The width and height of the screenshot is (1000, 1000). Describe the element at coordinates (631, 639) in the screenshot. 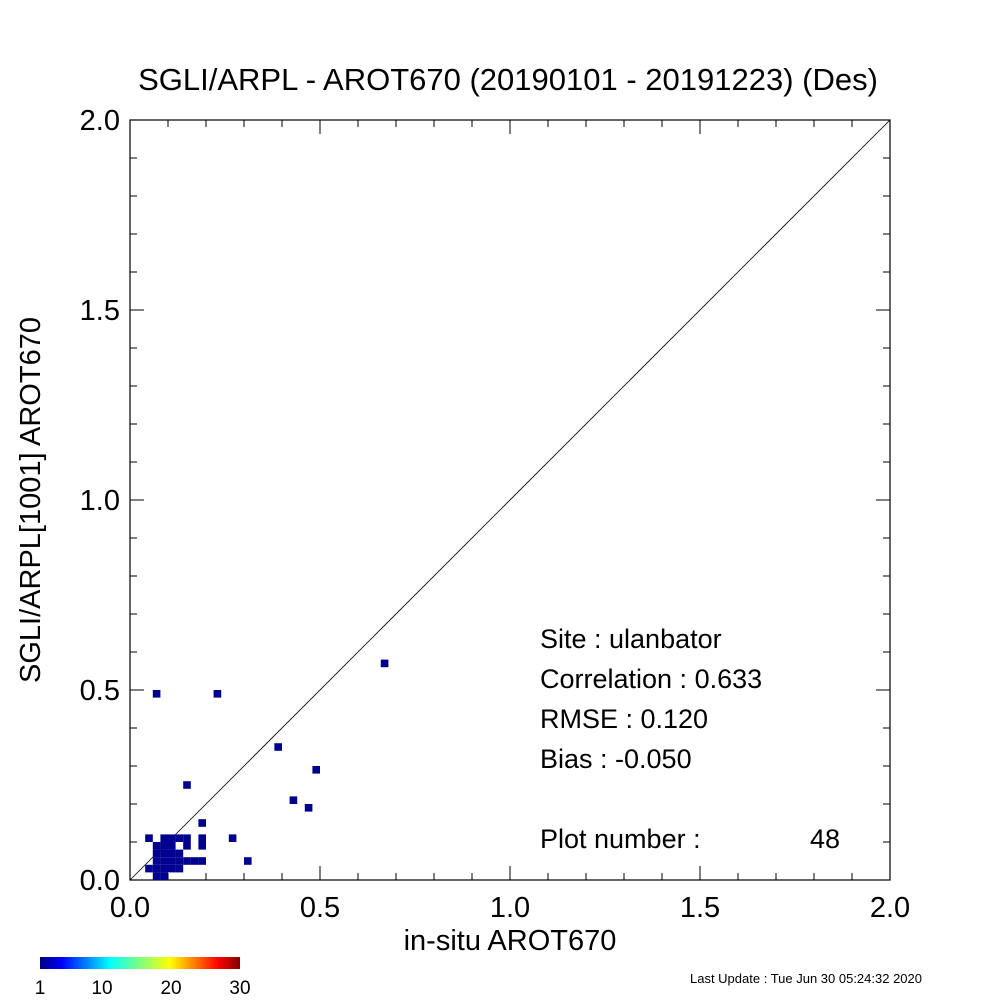

I see `site-label: Site : ulanbator` at that location.